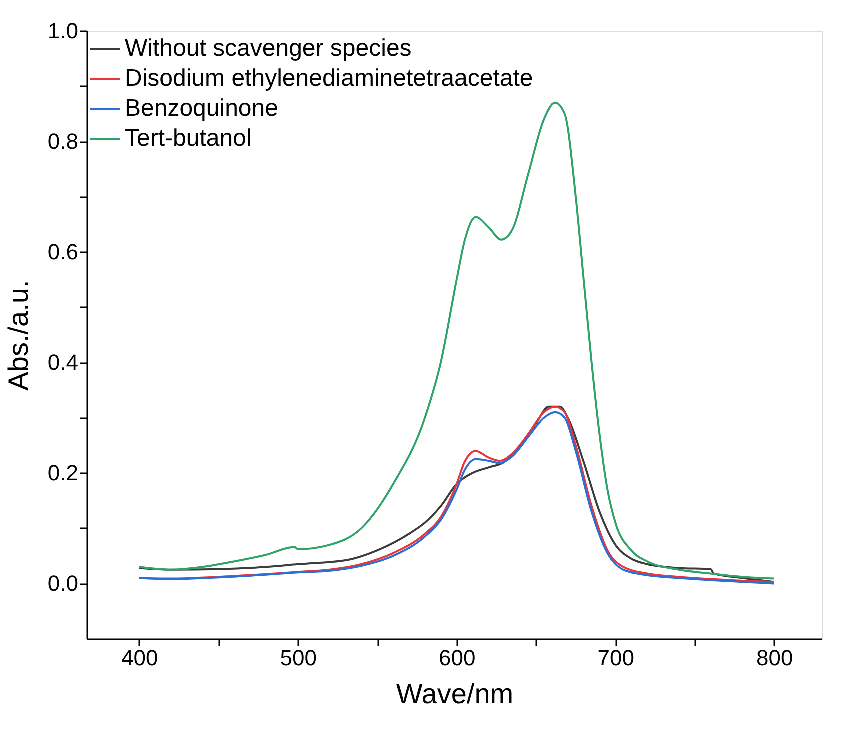  I want to click on y-tick-label: 0.8, so click(63, 141).